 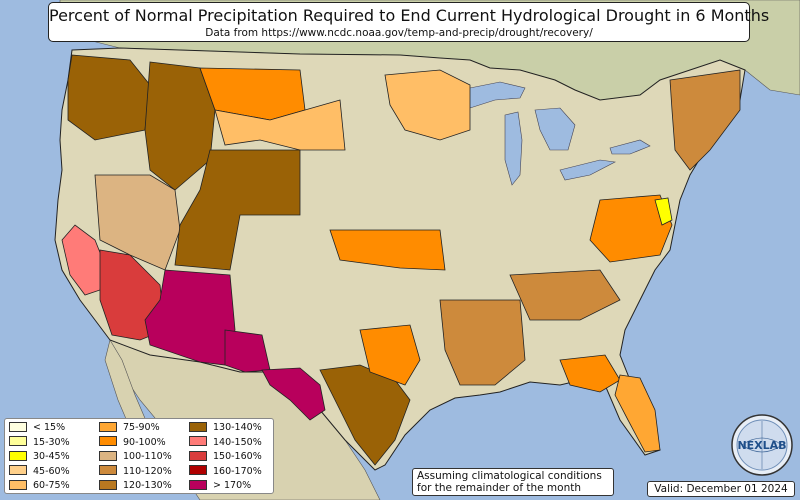 I want to click on legend-item: 30-45%, so click(x=39, y=456).